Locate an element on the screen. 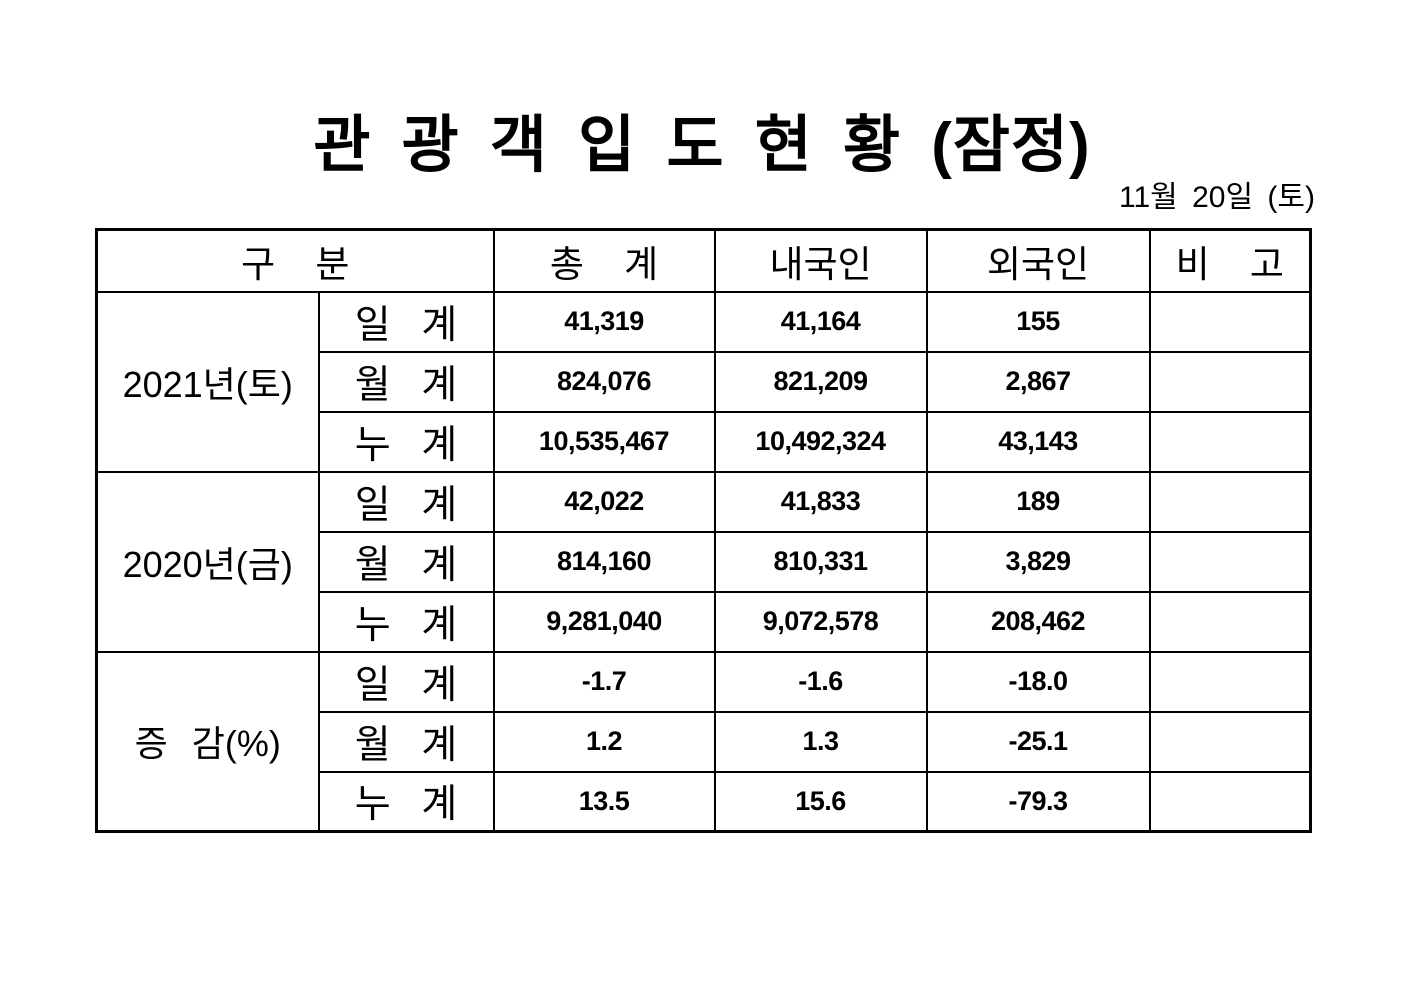 The image size is (1403, 992). value-foreign: 155 is located at coordinates (1038, 321).